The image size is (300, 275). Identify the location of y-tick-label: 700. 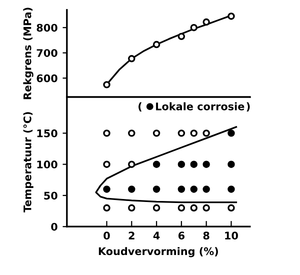
(47, 53).